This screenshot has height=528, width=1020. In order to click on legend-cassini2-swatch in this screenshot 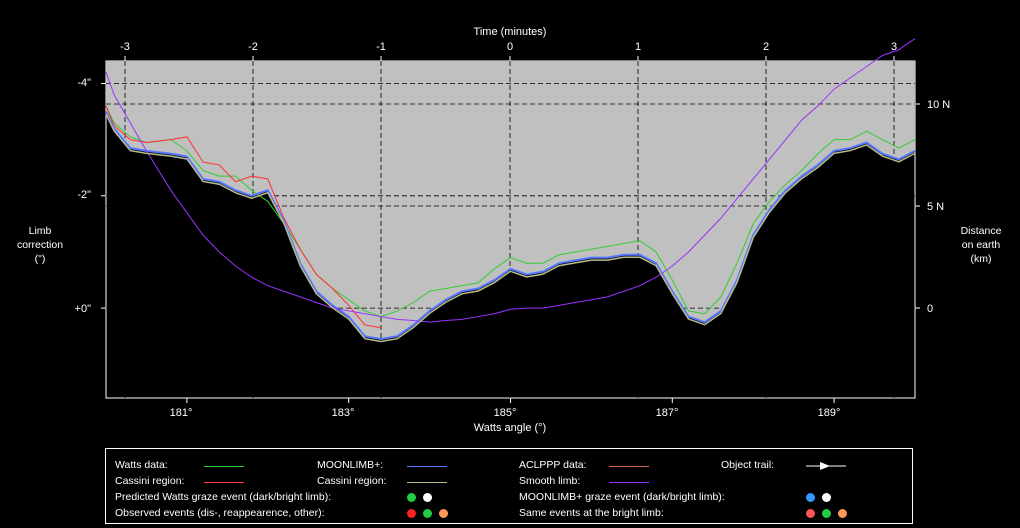, I will do `click(427, 482)`.